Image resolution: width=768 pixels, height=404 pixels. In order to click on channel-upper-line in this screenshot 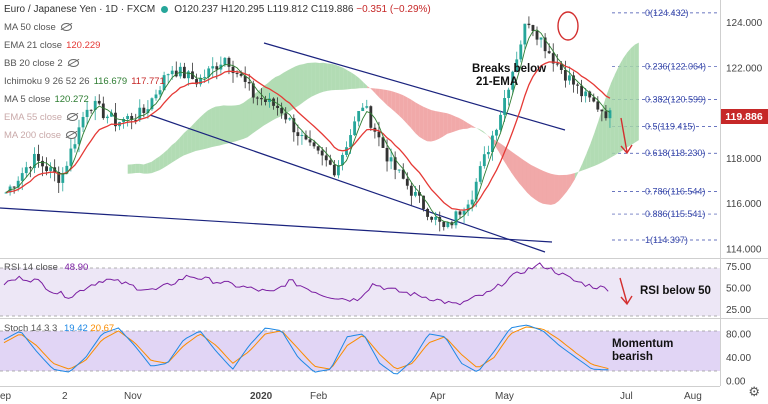, I will do `click(414, 86)`.